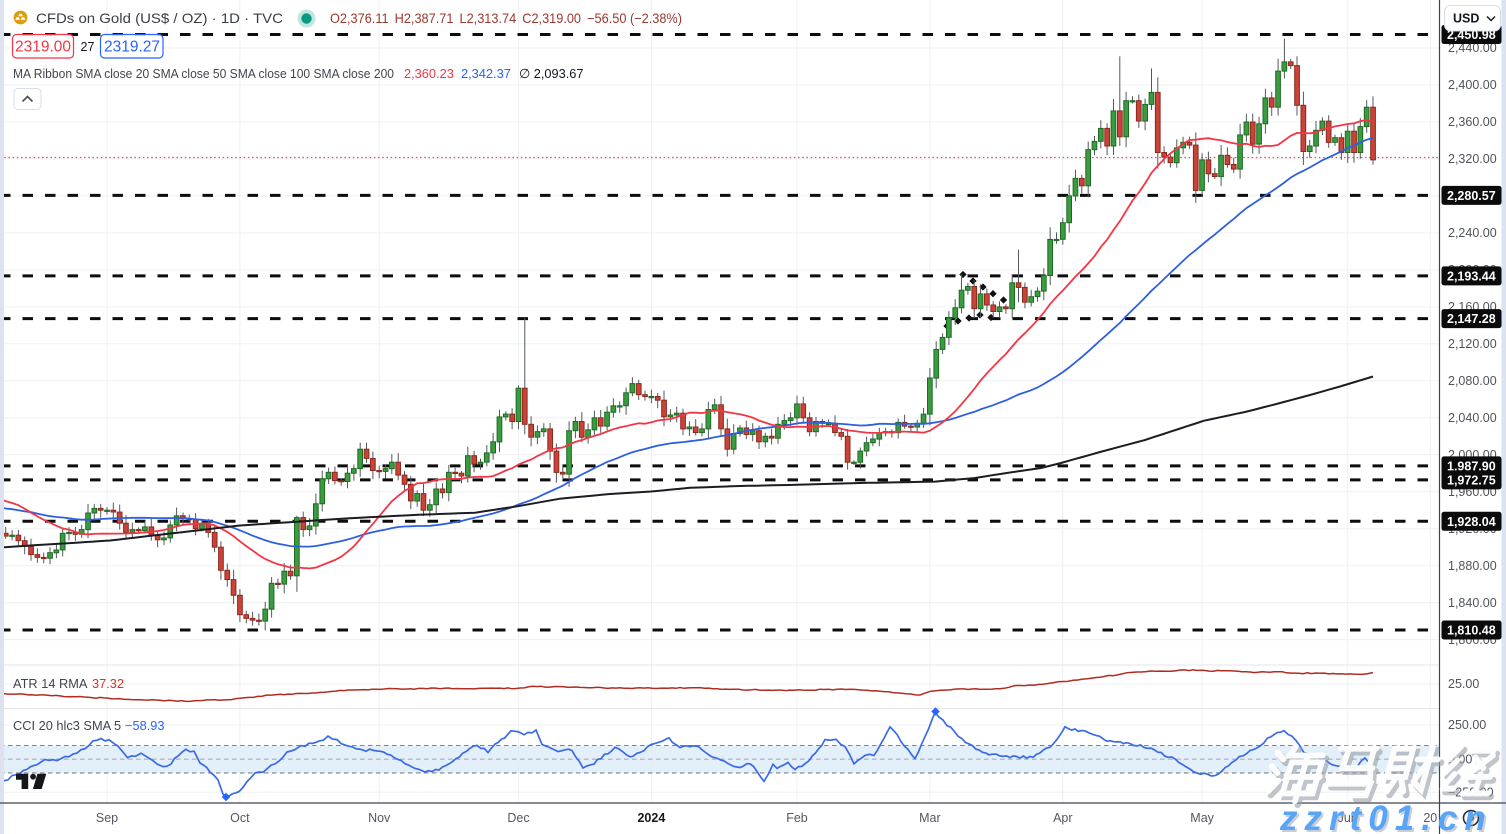  What do you see at coordinates (159, 18) in the screenshot?
I see `svg-text:CFDs on Gold (US$ / OZ) · 1D ·: CFDs on Gold (US$ / OZ) · 1D · TVC` at bounding box center [159, 18].